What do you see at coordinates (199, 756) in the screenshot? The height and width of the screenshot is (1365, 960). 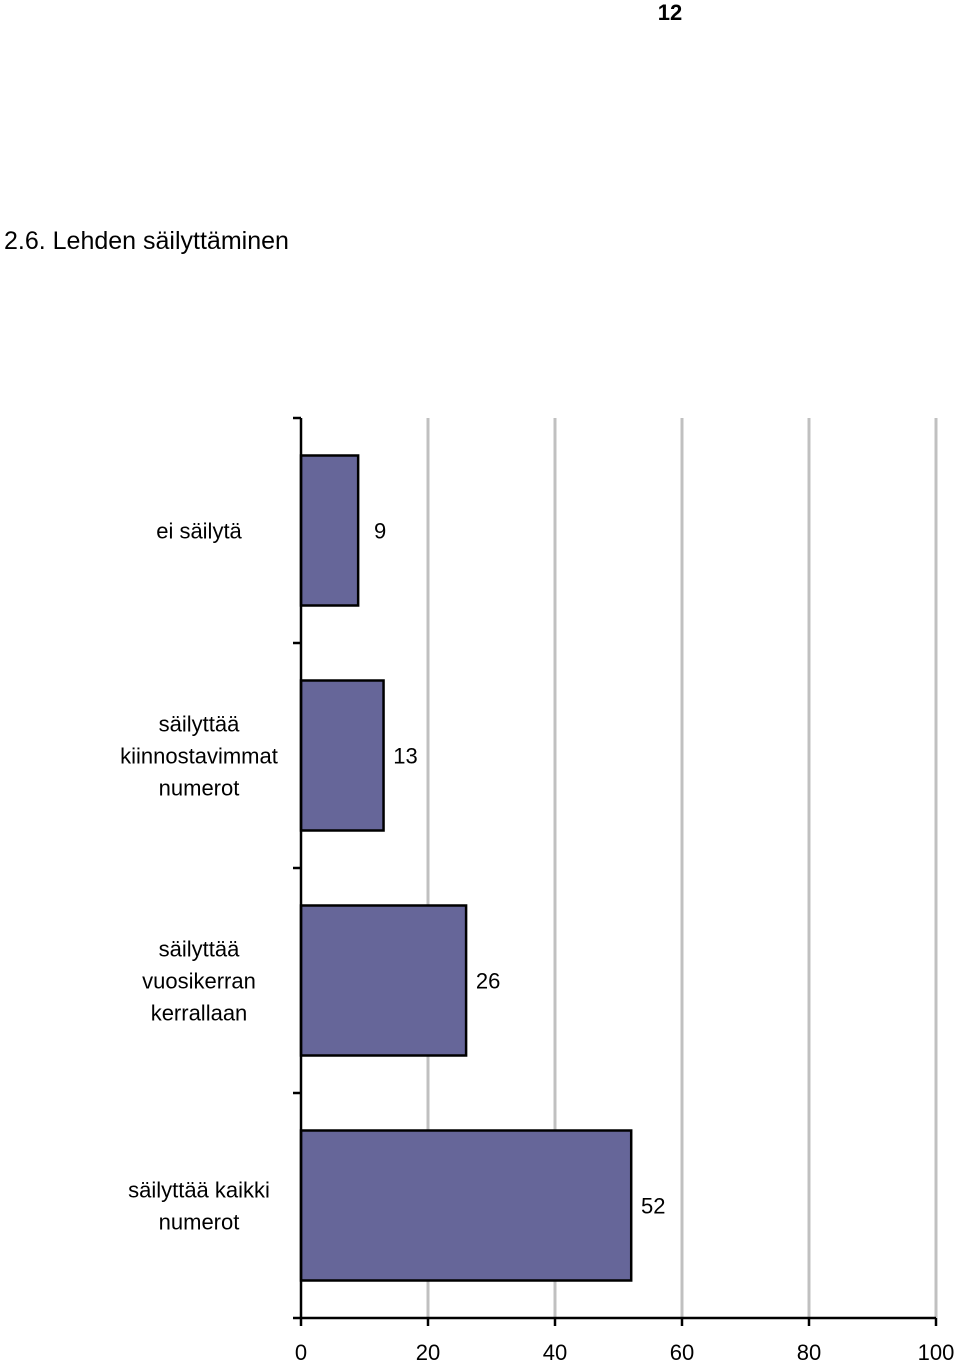 I see `category-label: säilyttää kiinnostavimmat numerot` at bounding box center [199, 756].